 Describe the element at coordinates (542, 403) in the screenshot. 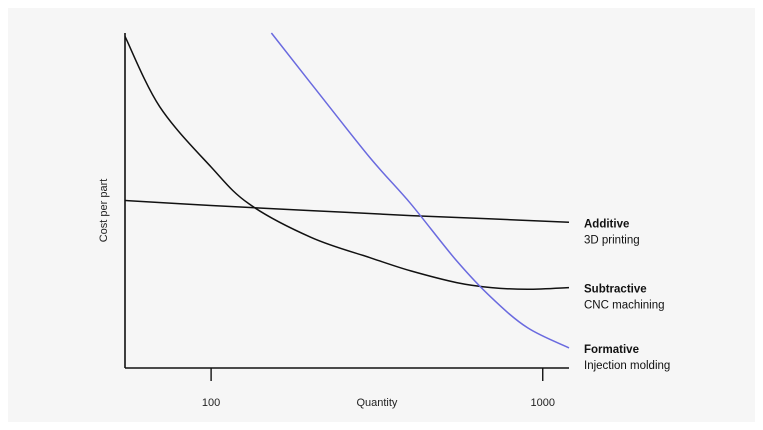

I see `x-tick-label: 1000` at that location.